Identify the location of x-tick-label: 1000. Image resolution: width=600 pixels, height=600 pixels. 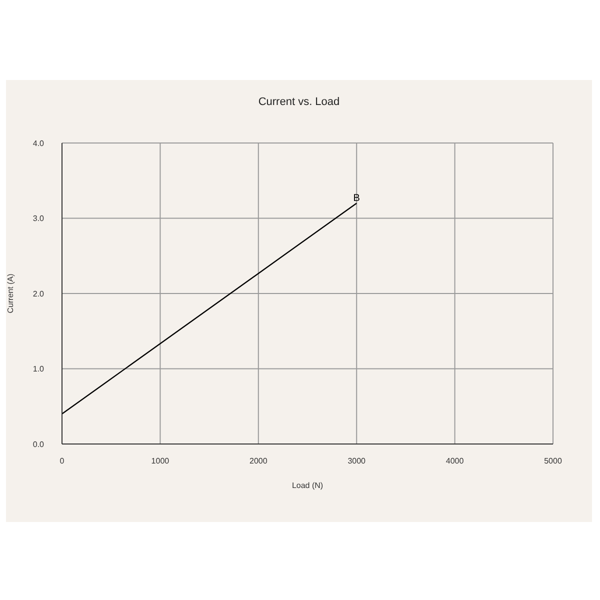
(160, 461).